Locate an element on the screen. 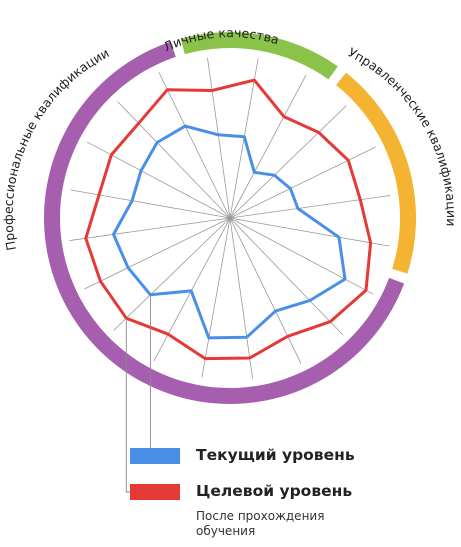 The image size is (461, 547). legend-note-line2: обучения is located at coordinates (226, 531).